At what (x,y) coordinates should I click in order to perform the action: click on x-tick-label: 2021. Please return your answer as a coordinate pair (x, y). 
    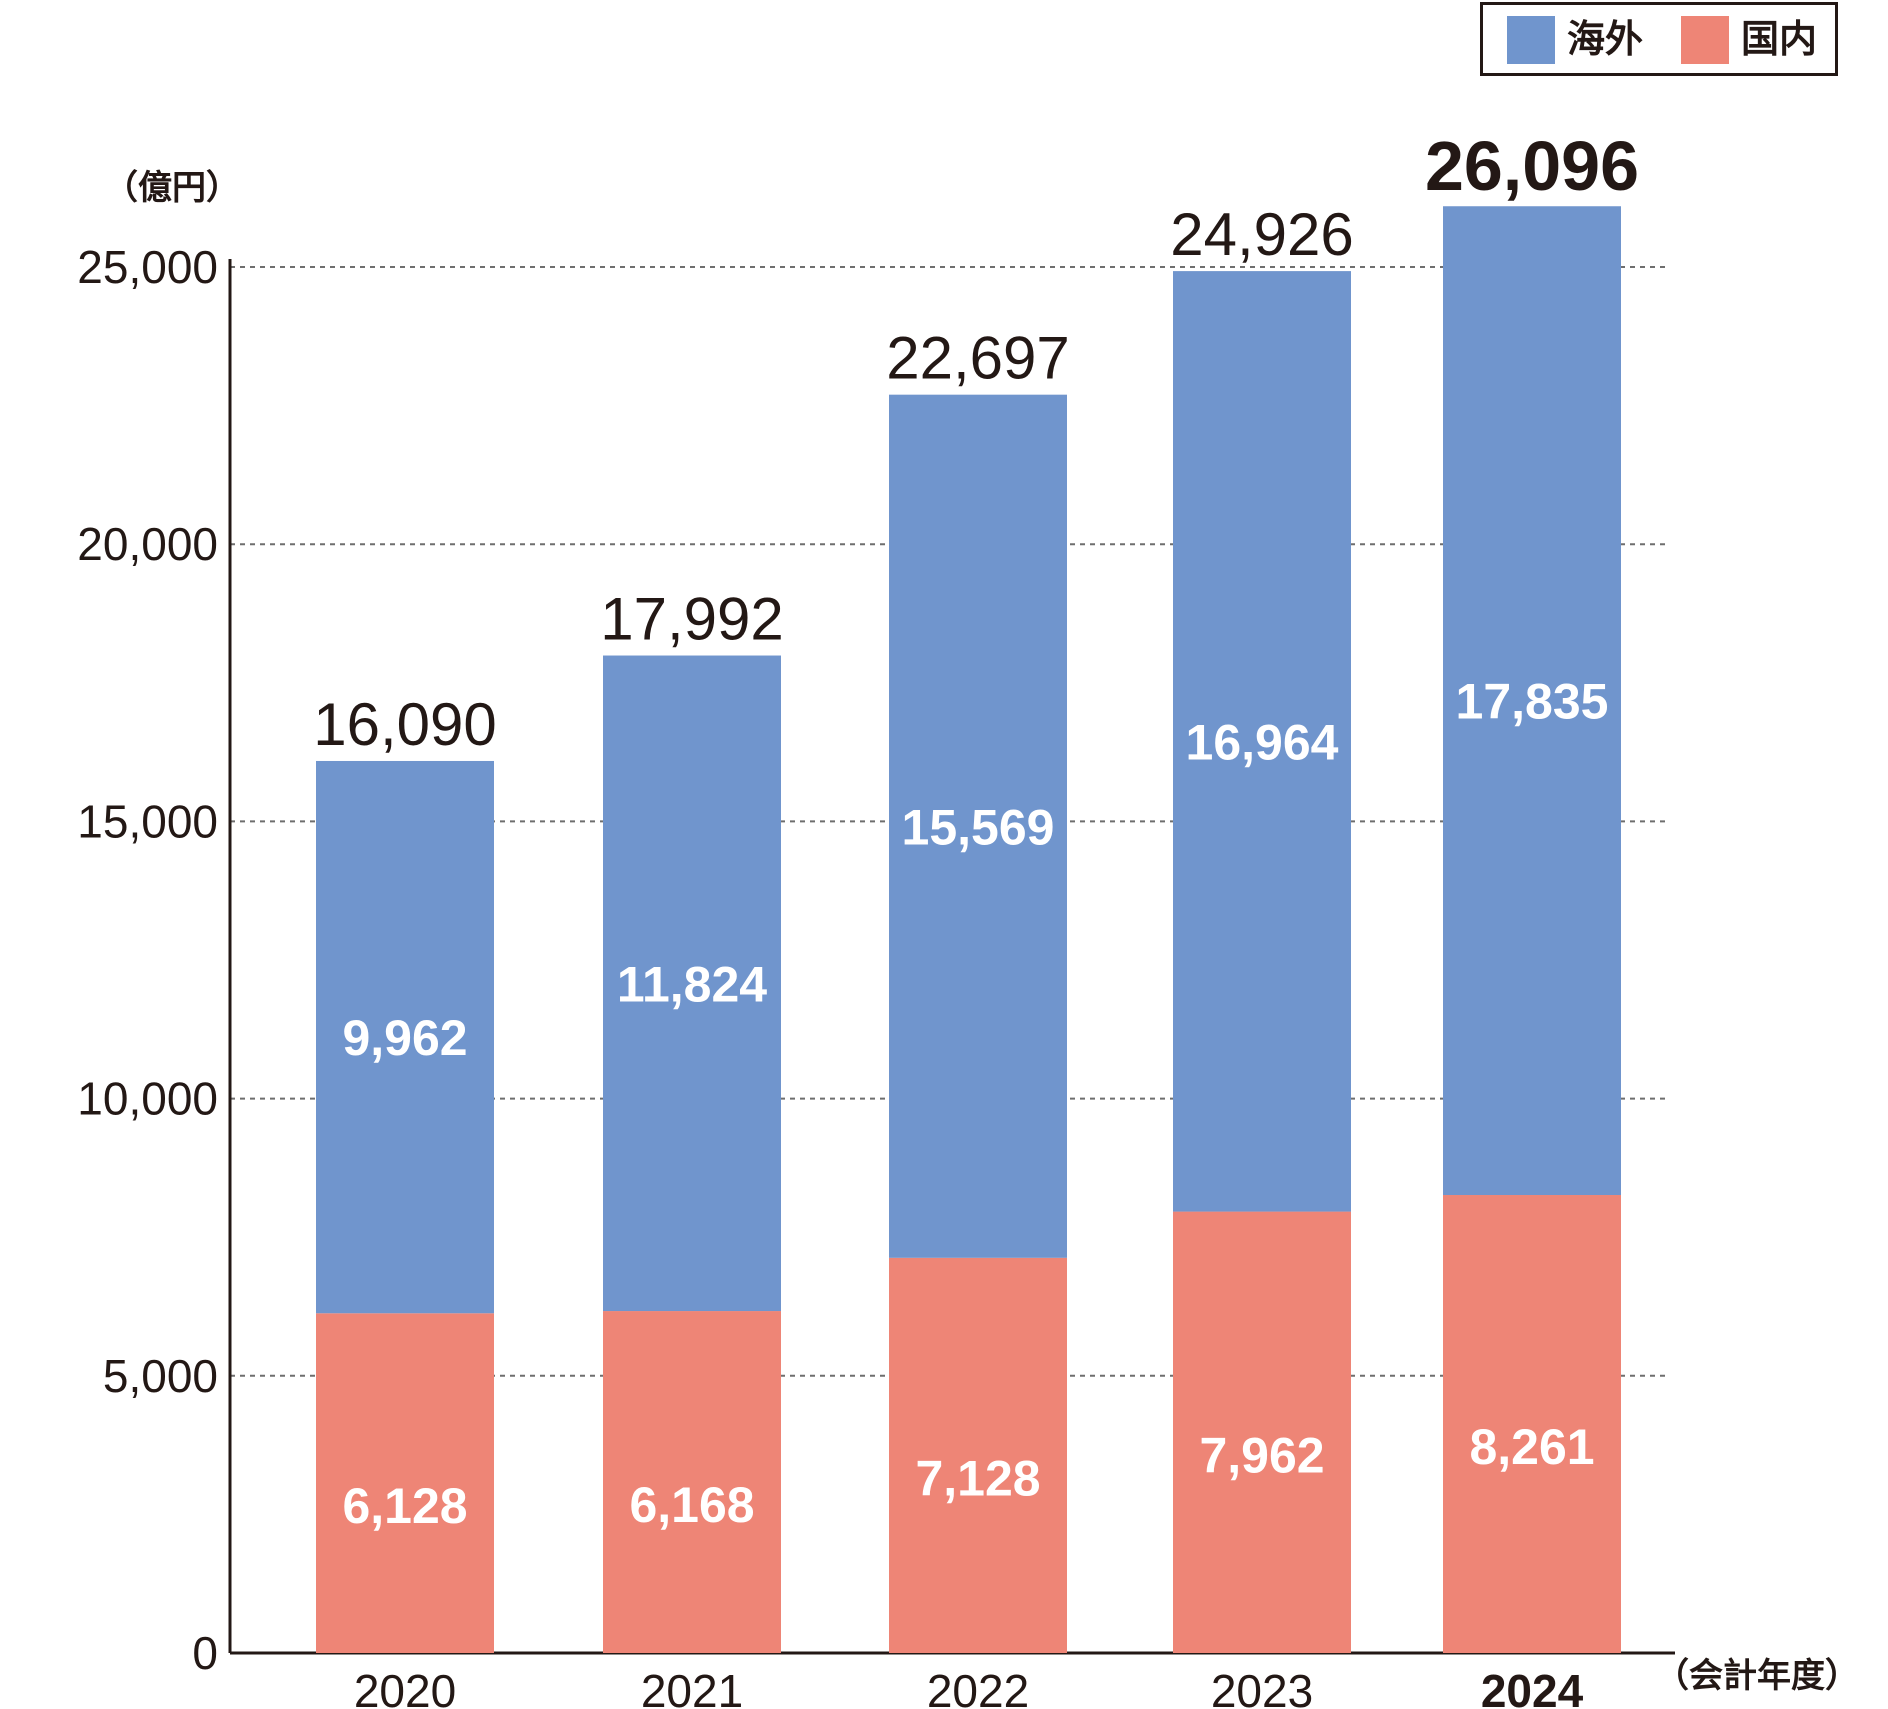
    Looking at the image, I should click on (692, 1687).